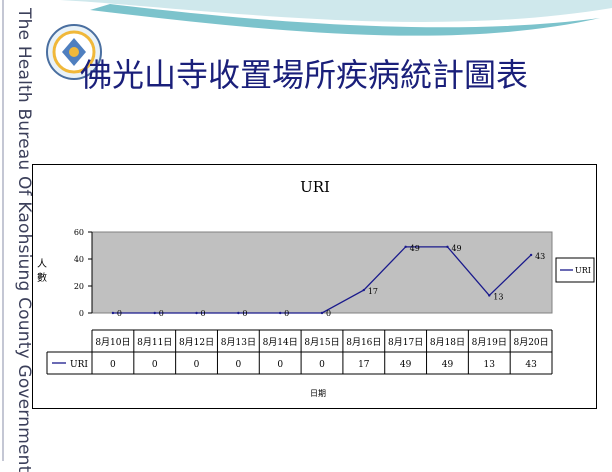  I want to click on table-header-cell: 8月10日, so click(112, 342).